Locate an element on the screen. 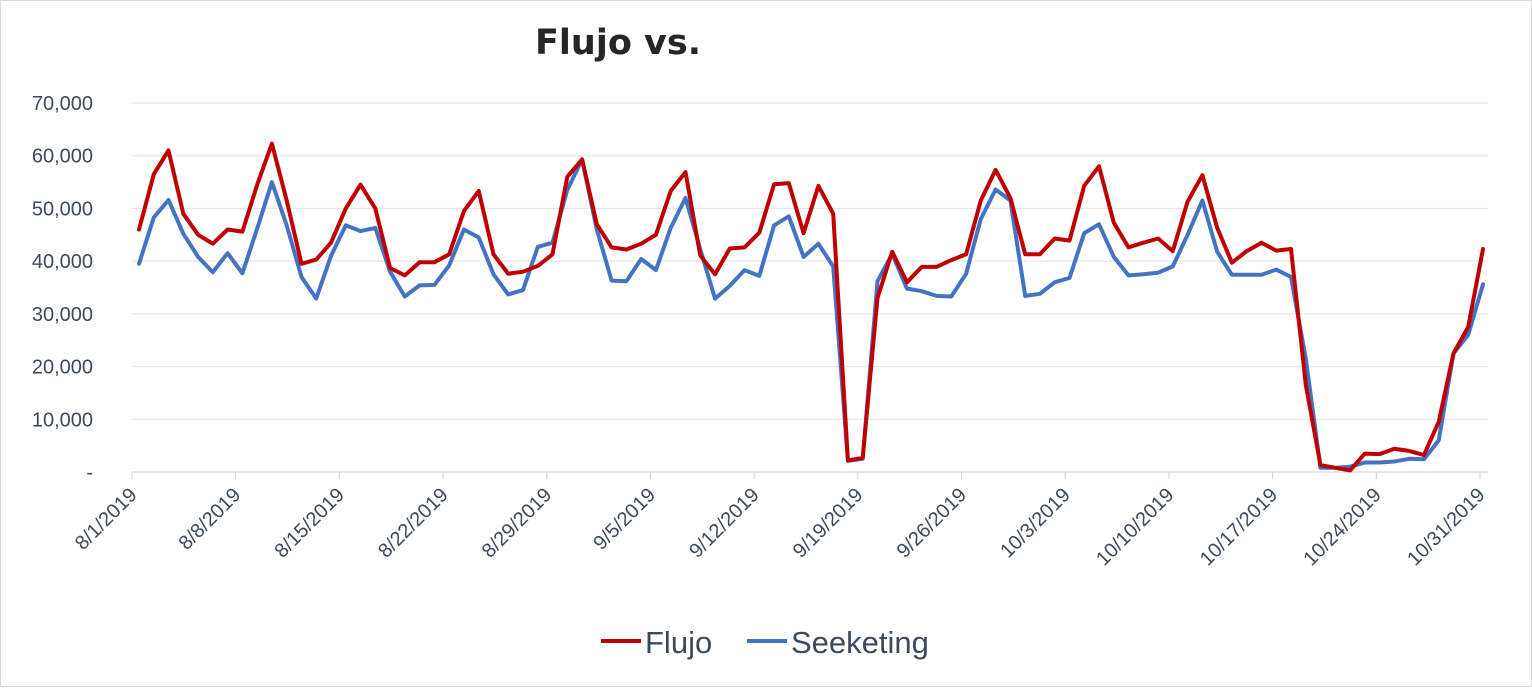  x-tick-label: 8/8/2019 is located at coordinates (210, 519).